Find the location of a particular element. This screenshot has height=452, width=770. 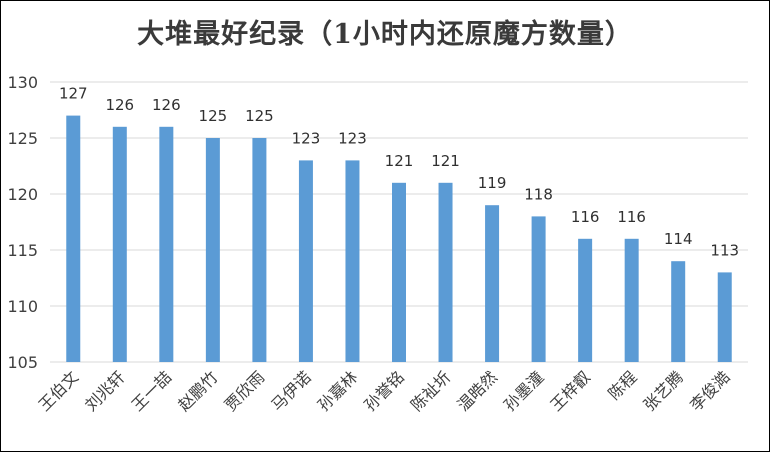

data-label: 119 is located at coordinates (492, 183).